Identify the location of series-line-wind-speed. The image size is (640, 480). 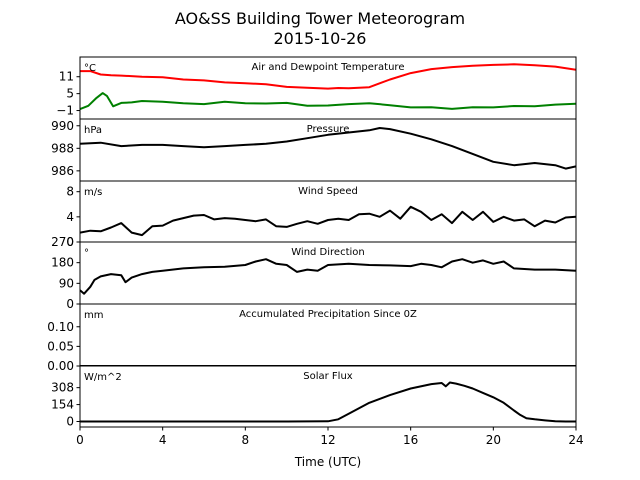
(328, 221).